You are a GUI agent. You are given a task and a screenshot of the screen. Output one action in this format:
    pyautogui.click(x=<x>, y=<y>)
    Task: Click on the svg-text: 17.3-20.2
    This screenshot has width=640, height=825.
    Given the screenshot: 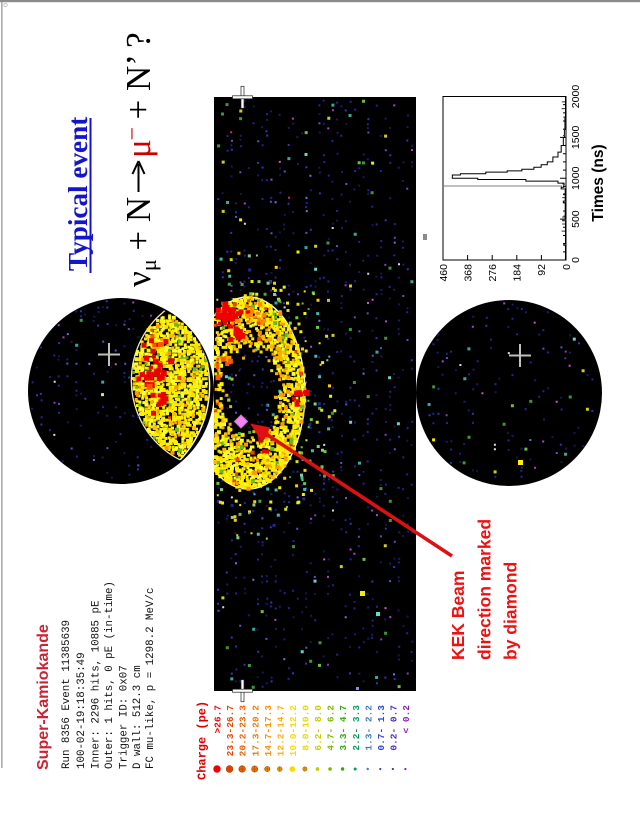 What is the action you would take?
    pyautogui.click(x=255, y=731)
    